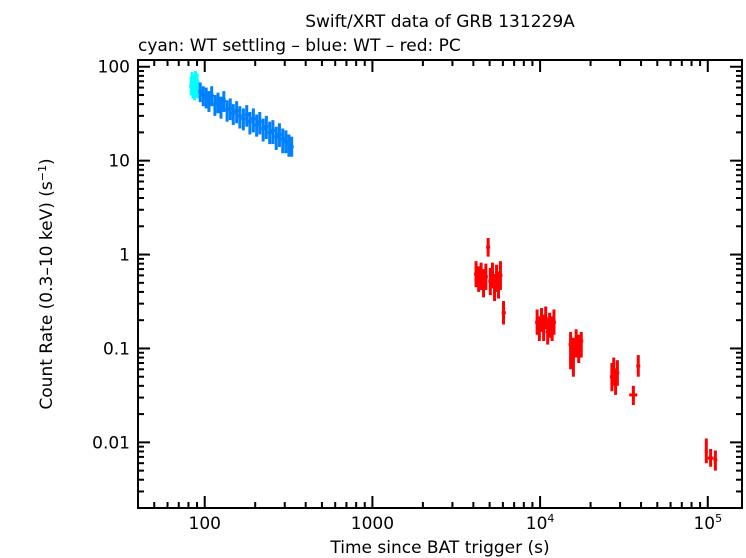 The width and height of the screenshot is (746, 558). What do you see at coordinates (540, 523) in the screenshot?
I see `x-tick-label: 10⁴` at bounding box center [540, 523].